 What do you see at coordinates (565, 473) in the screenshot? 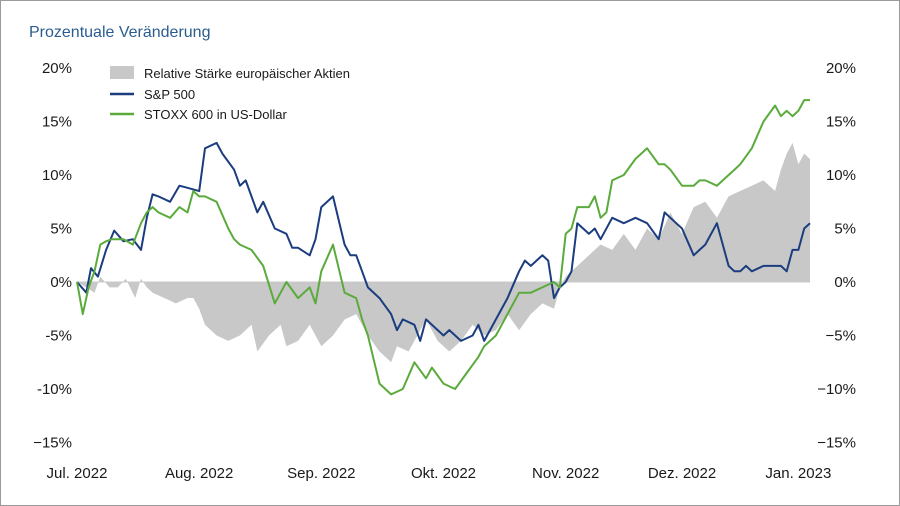
I see `x-tick: Nov. 2022` at bounding box center [565, 473].